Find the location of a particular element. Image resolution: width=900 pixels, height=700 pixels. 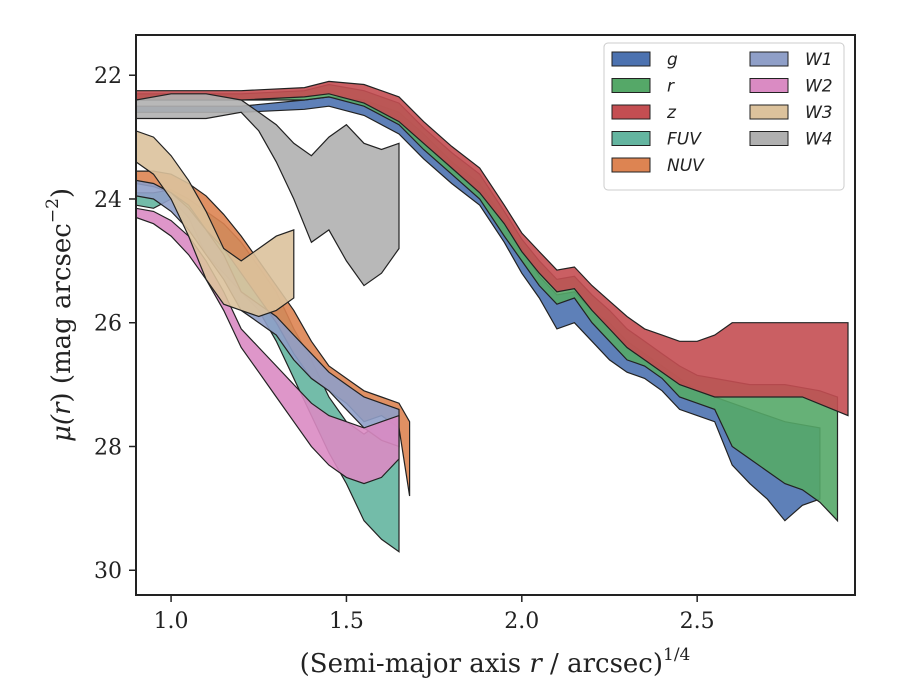

legend-label-nuv: NUV is located at coordinates (686, 166).